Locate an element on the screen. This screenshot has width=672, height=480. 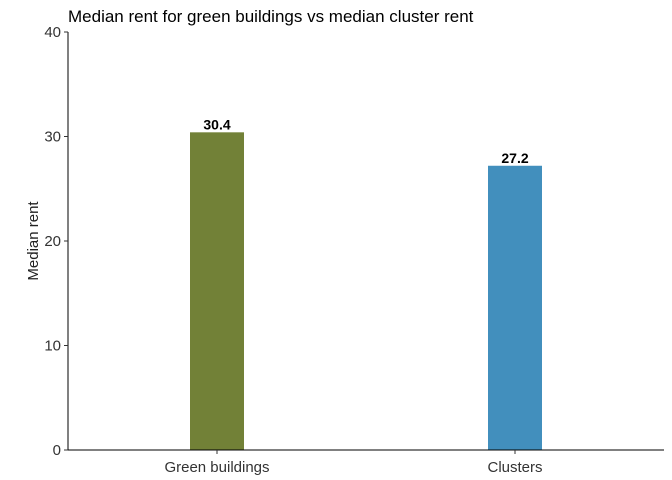
y-tick-label-4: 40 is located at coordinates (52, 32).